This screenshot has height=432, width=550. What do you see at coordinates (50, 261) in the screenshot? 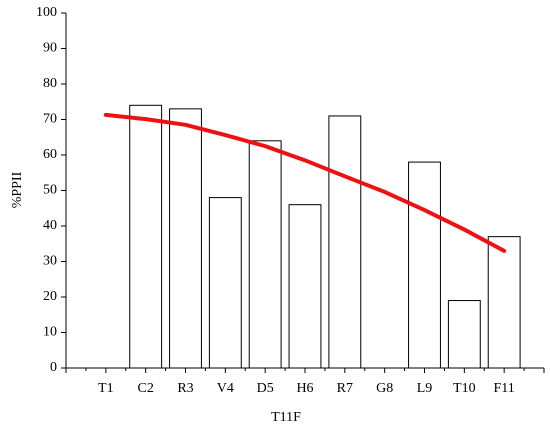
I see `y-tick-label: 30` at bounding box center [50, 261].